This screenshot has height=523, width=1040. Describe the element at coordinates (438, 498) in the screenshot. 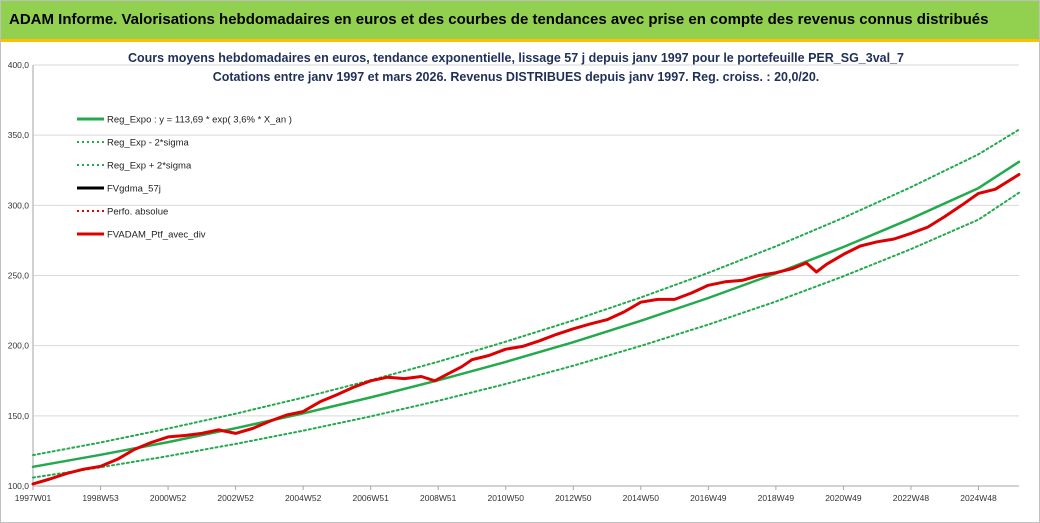

I see `x-tick-label: 2008W51` at that location.